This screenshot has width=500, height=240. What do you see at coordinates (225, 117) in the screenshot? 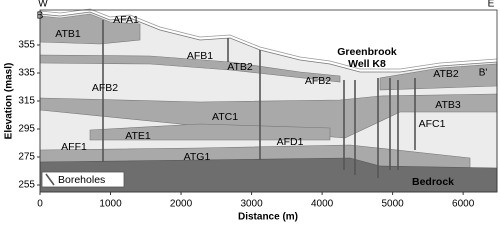
I see `unit-label: ATC1` at bounding box center [225, 117].